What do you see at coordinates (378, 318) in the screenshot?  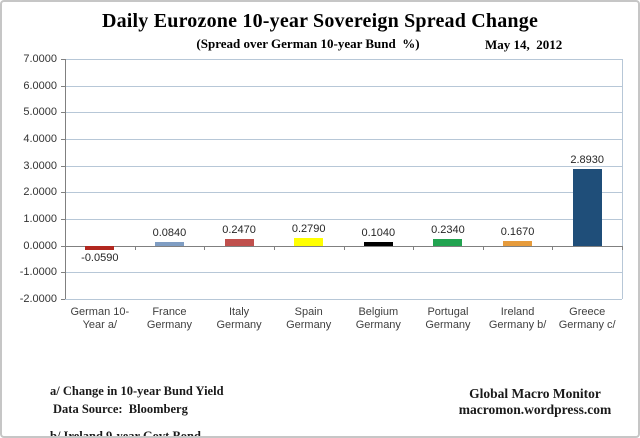 I see `category-label: Belgium Germany` at bounding box center [378, 318].